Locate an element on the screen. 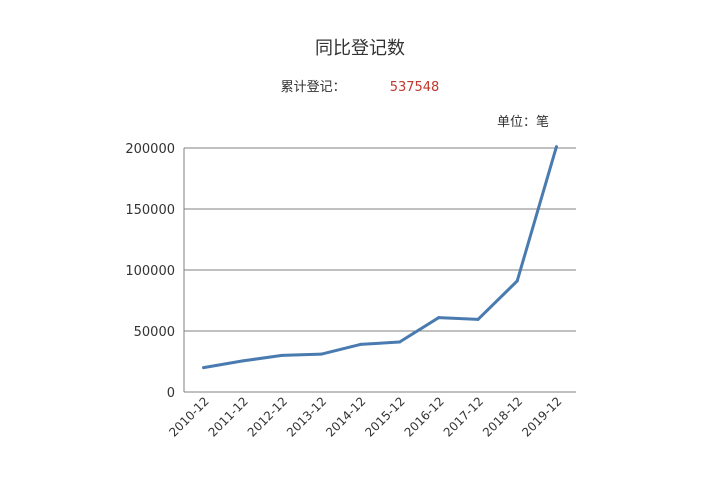 The image size is (720, 485). x-tick-label: 2013-12 is located at coordinates (306, 416).